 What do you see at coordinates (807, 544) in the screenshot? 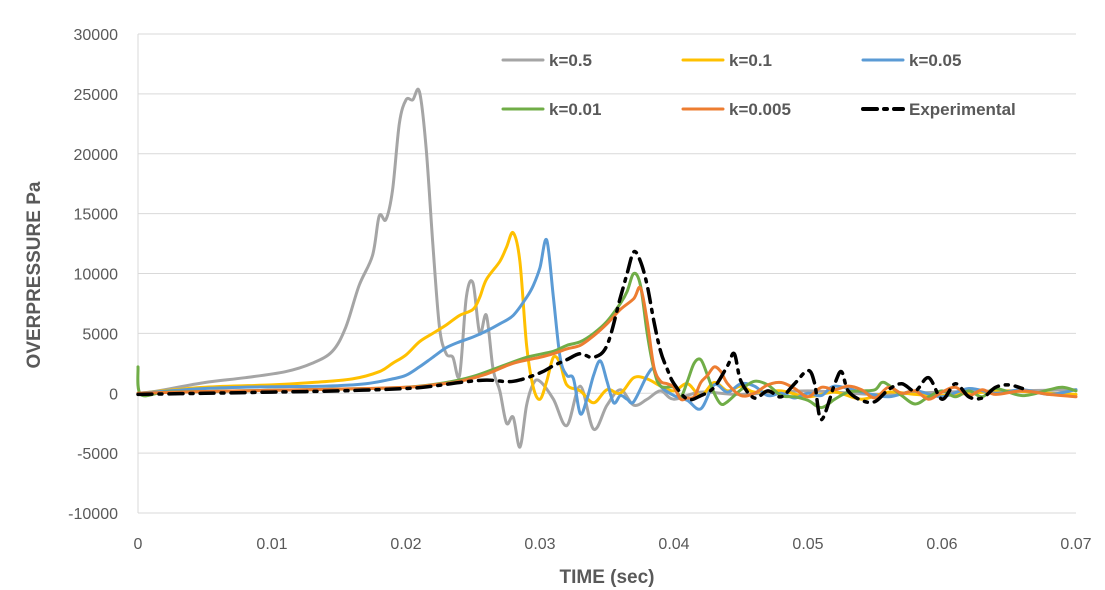
I see `x-tick-label: 0.05` at bounding box center [807, 544].